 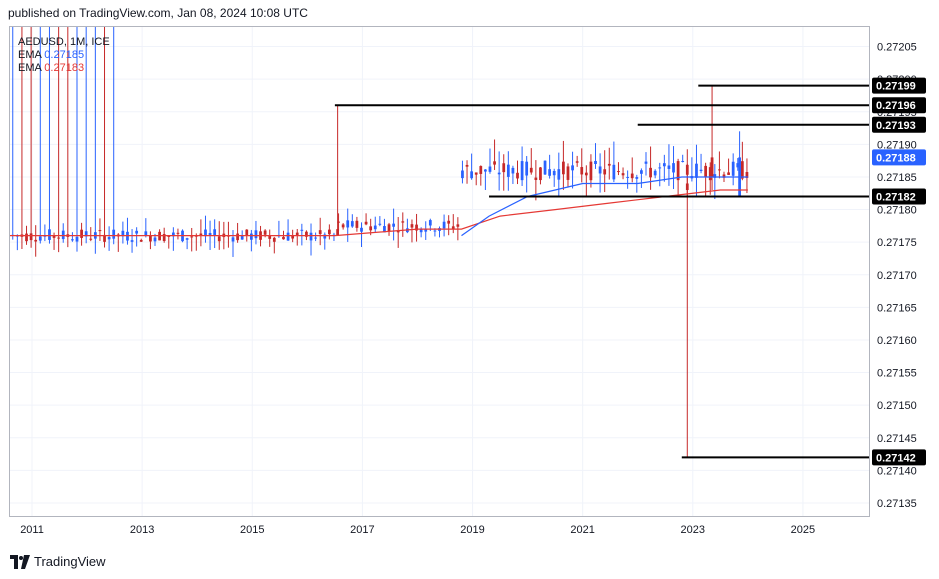 What do you see at coordinates (693, 530) in the screenshot?
I see `x-tick-label: 2023` at bounding box center [693, 530].